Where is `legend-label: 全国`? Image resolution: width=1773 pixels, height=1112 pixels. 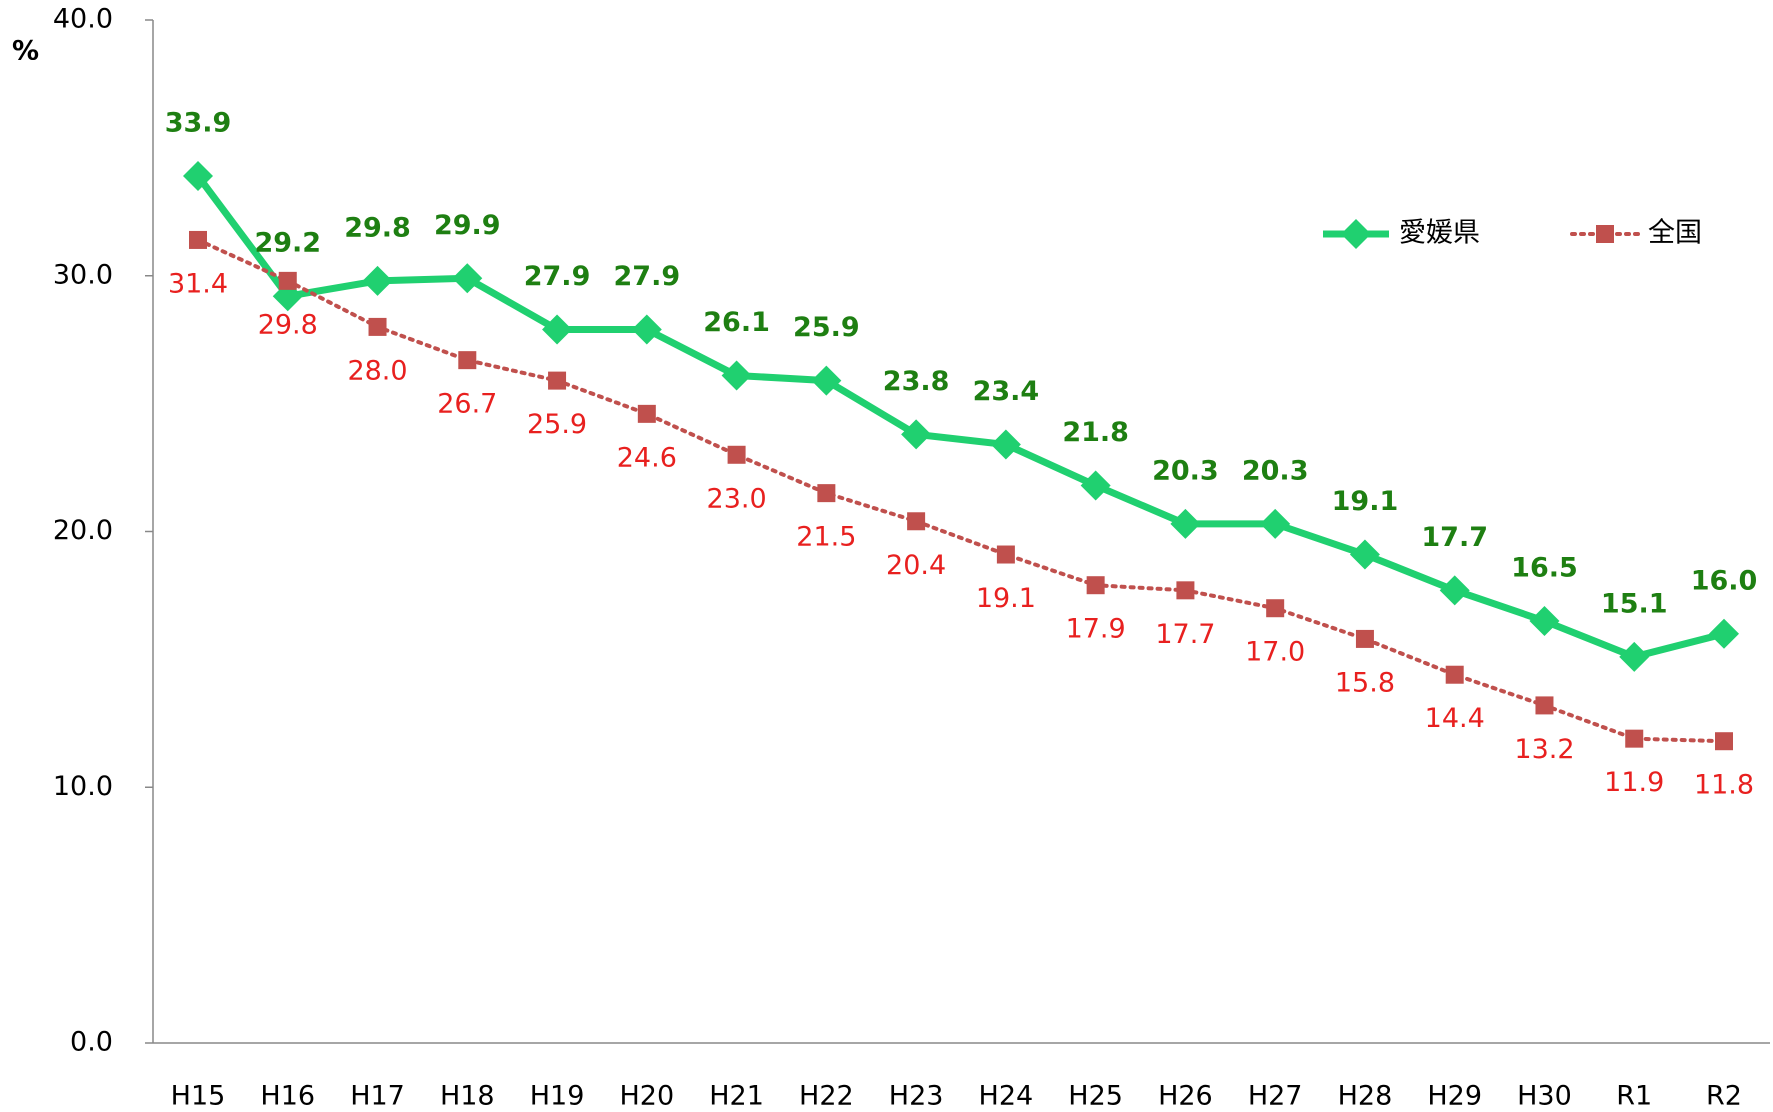
legend-label: 全国 is located at coordinates (1675, 233).